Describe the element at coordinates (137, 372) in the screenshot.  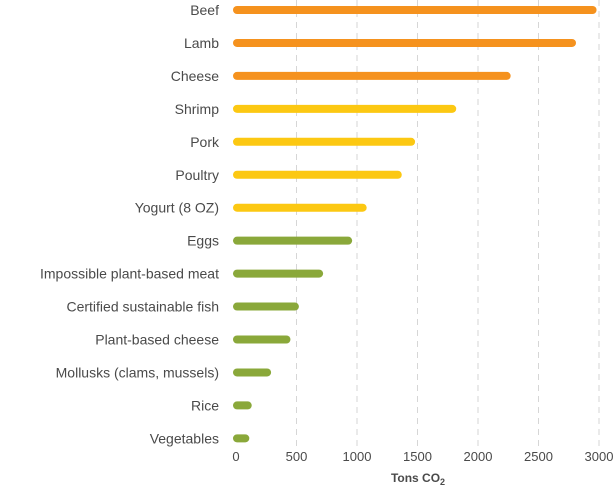
I see `category-label: Mollusks (clams, mussels)` at that location.